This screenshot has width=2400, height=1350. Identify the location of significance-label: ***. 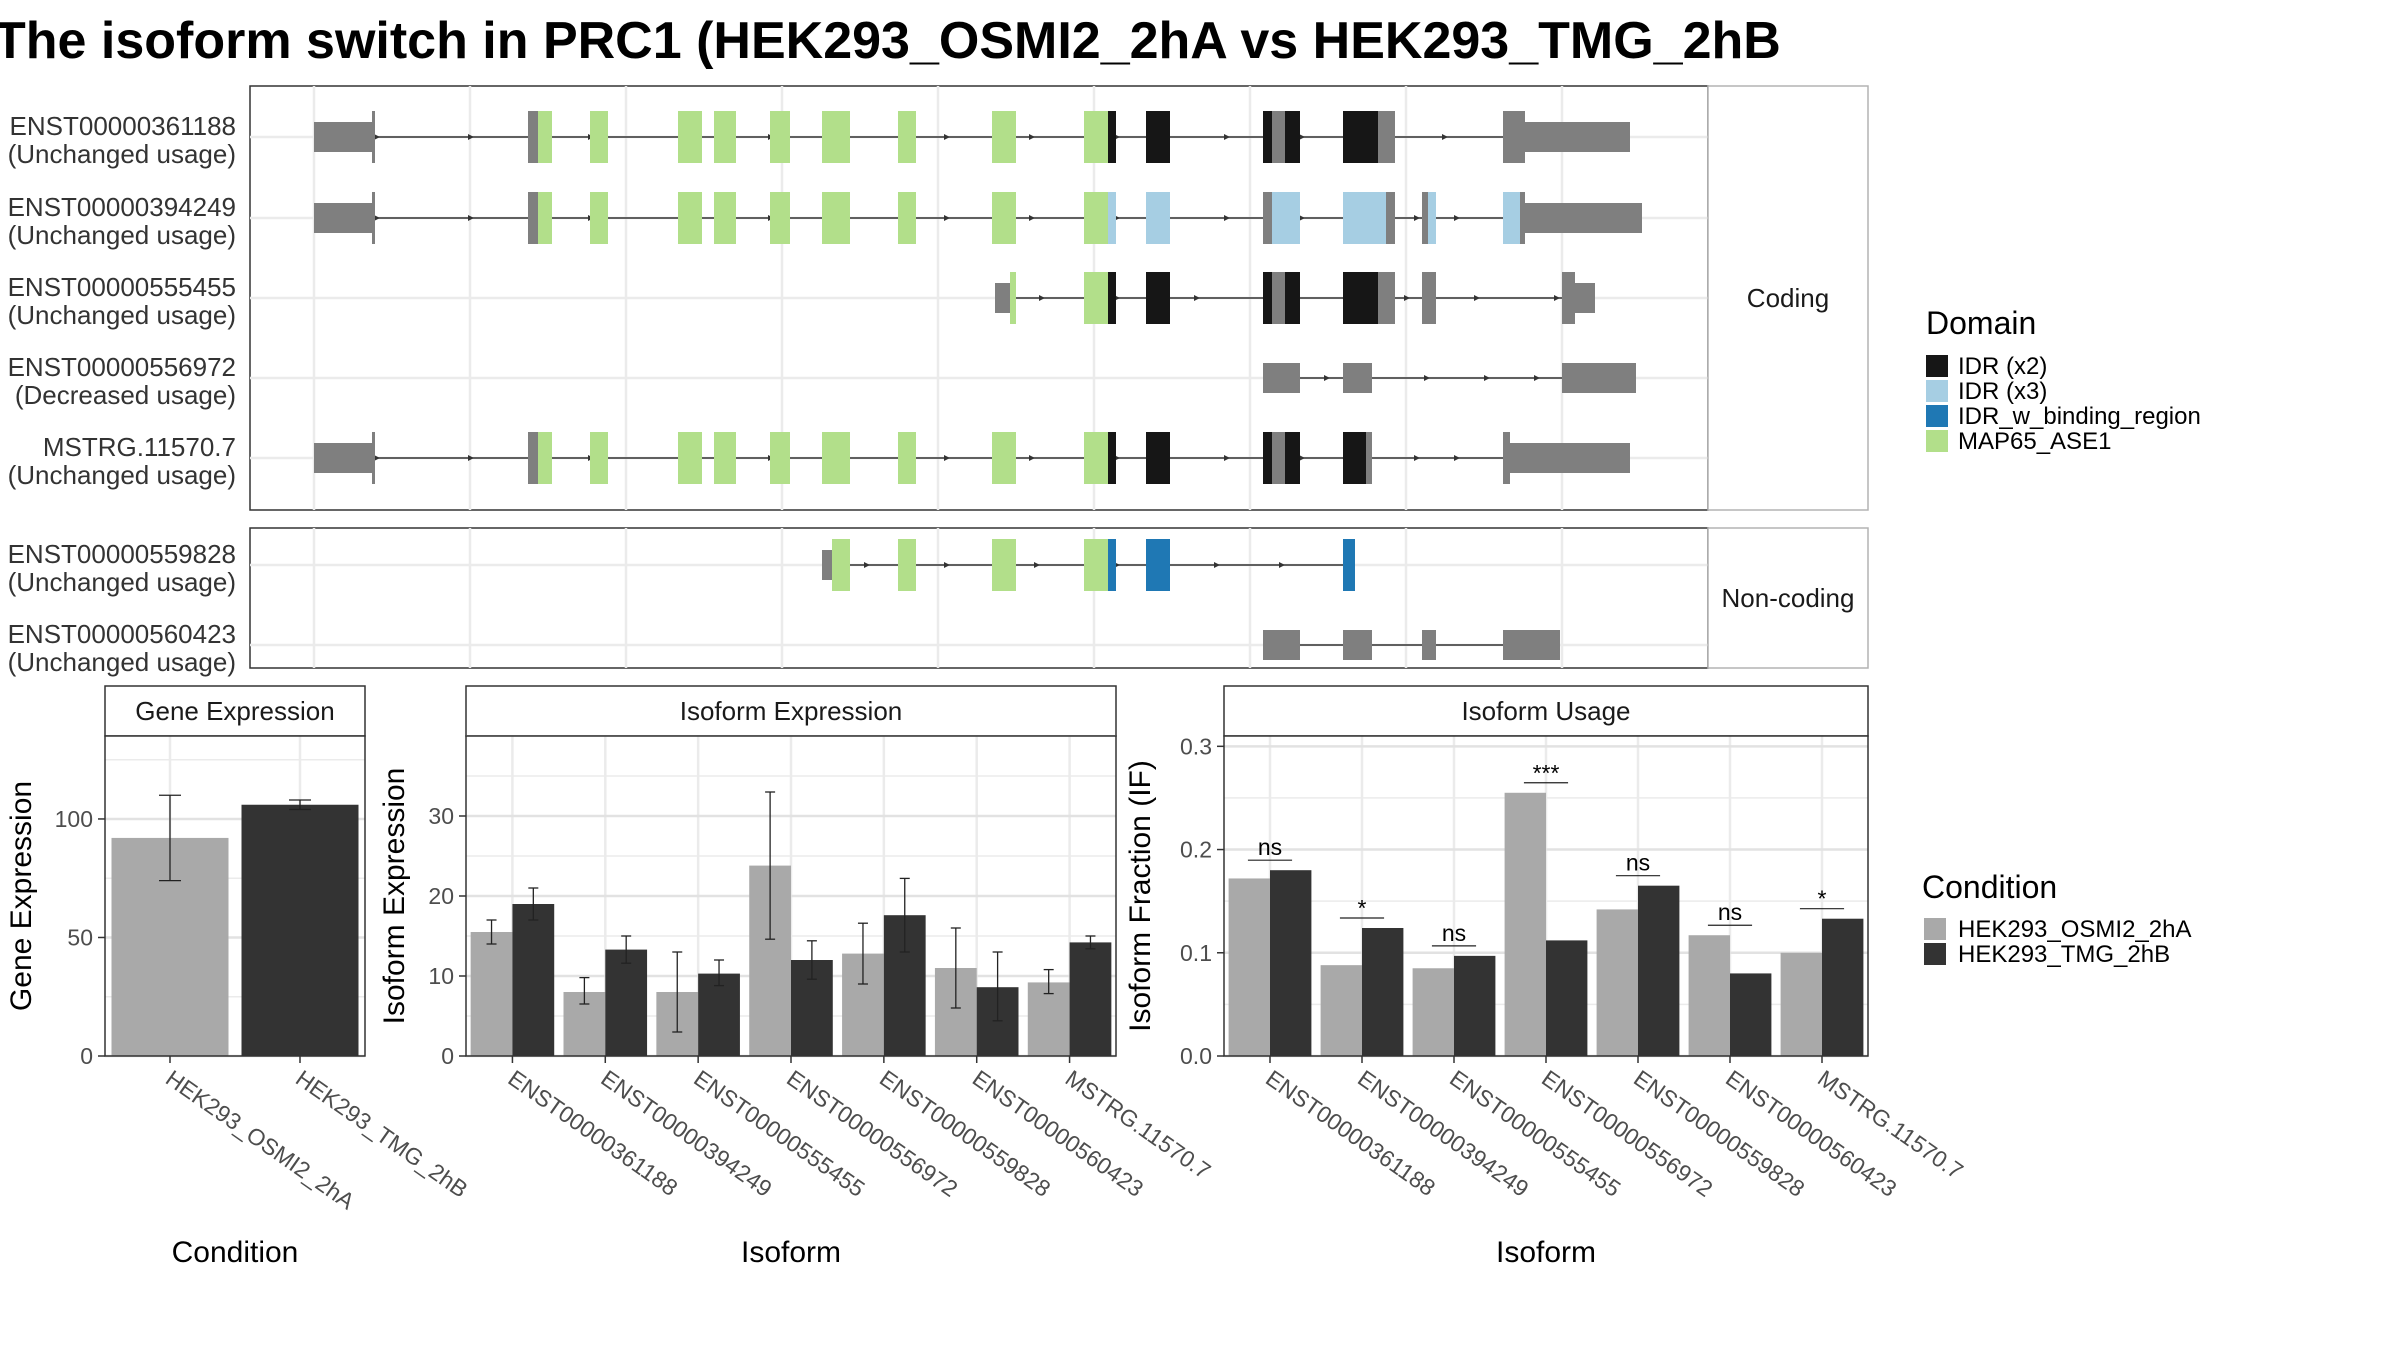
(1546, 773).